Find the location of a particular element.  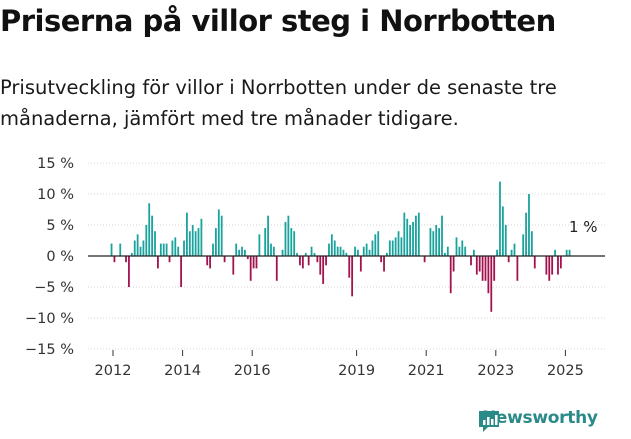

newsworthy-logo: Newsworthy is located at coordinates (537, 420).